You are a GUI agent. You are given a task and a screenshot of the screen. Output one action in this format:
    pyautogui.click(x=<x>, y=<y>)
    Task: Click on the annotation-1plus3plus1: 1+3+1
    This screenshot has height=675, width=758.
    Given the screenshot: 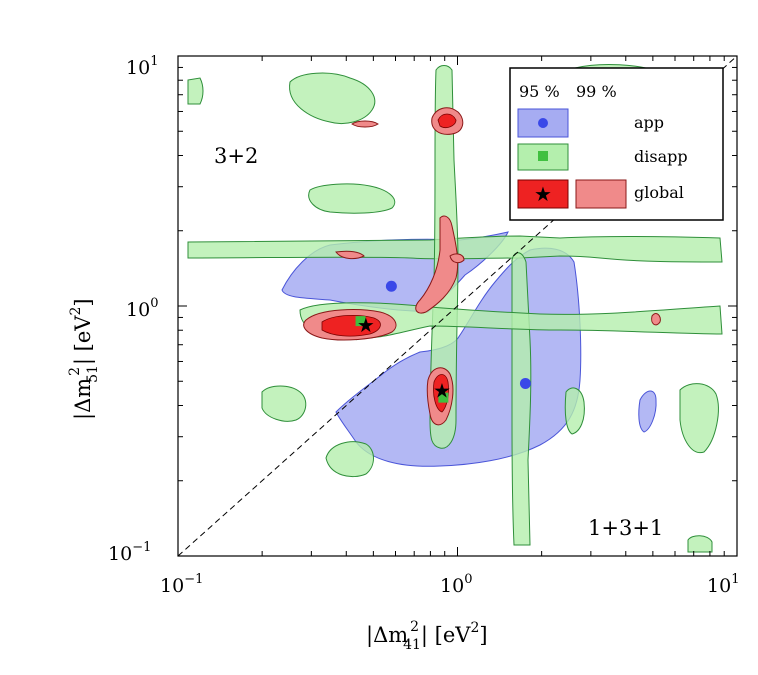 What is the action you would take?
    pyautogui.click(x=625, y=528)
    